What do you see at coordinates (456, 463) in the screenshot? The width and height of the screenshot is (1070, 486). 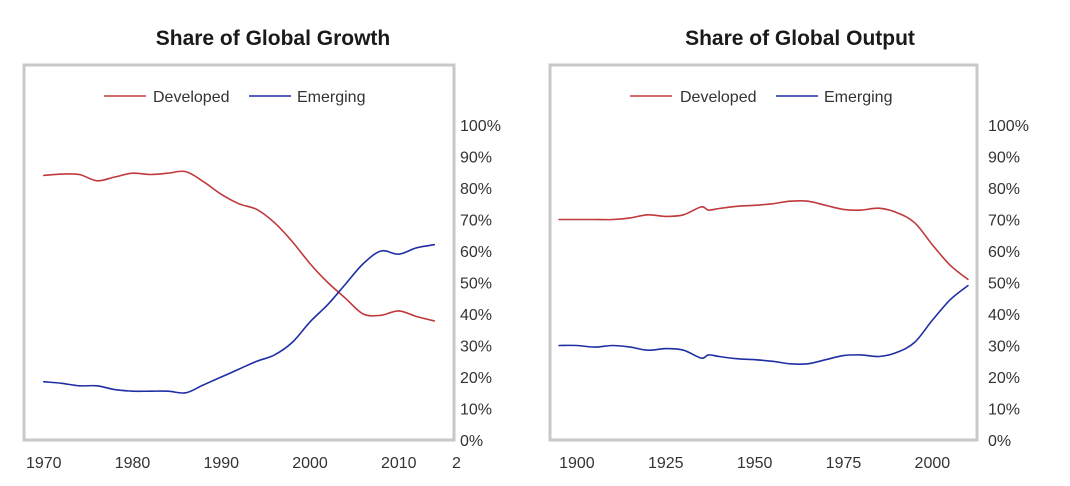 I see `growth-x-tick-label: 2` at bounding box center [456, 463].